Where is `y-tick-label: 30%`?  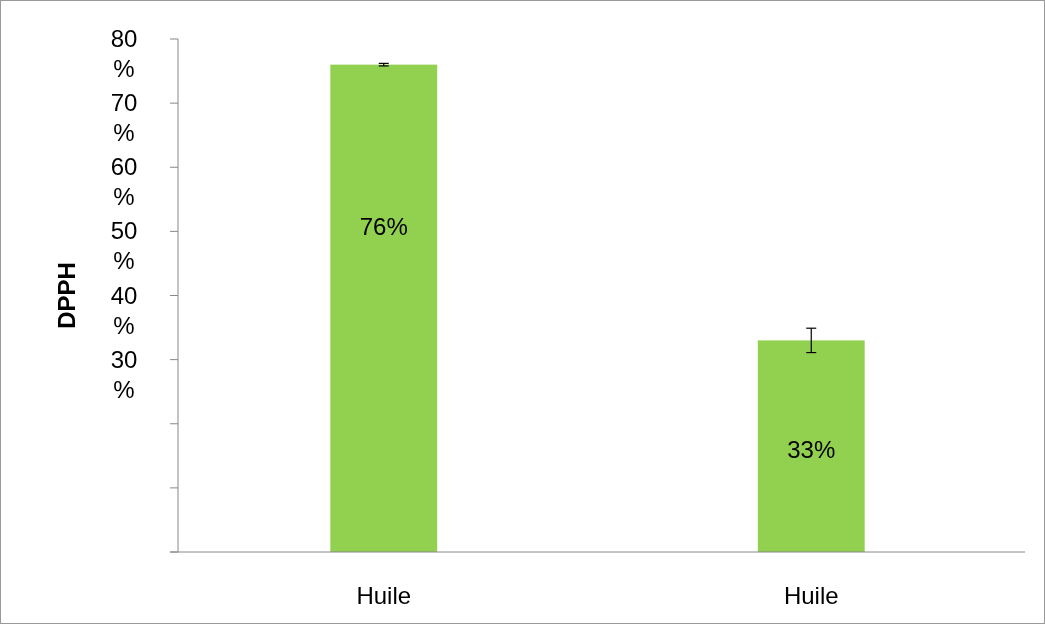
y-tick-label: 30% is located at coordinates (124, 374).